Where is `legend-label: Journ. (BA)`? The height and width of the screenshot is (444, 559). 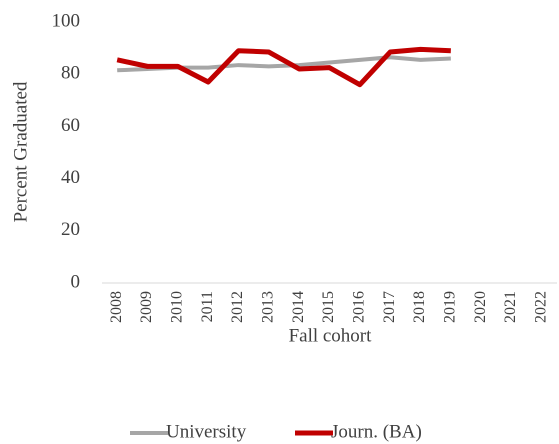 legend-label: Journ. (BA) is located at coordinates (376, 431).